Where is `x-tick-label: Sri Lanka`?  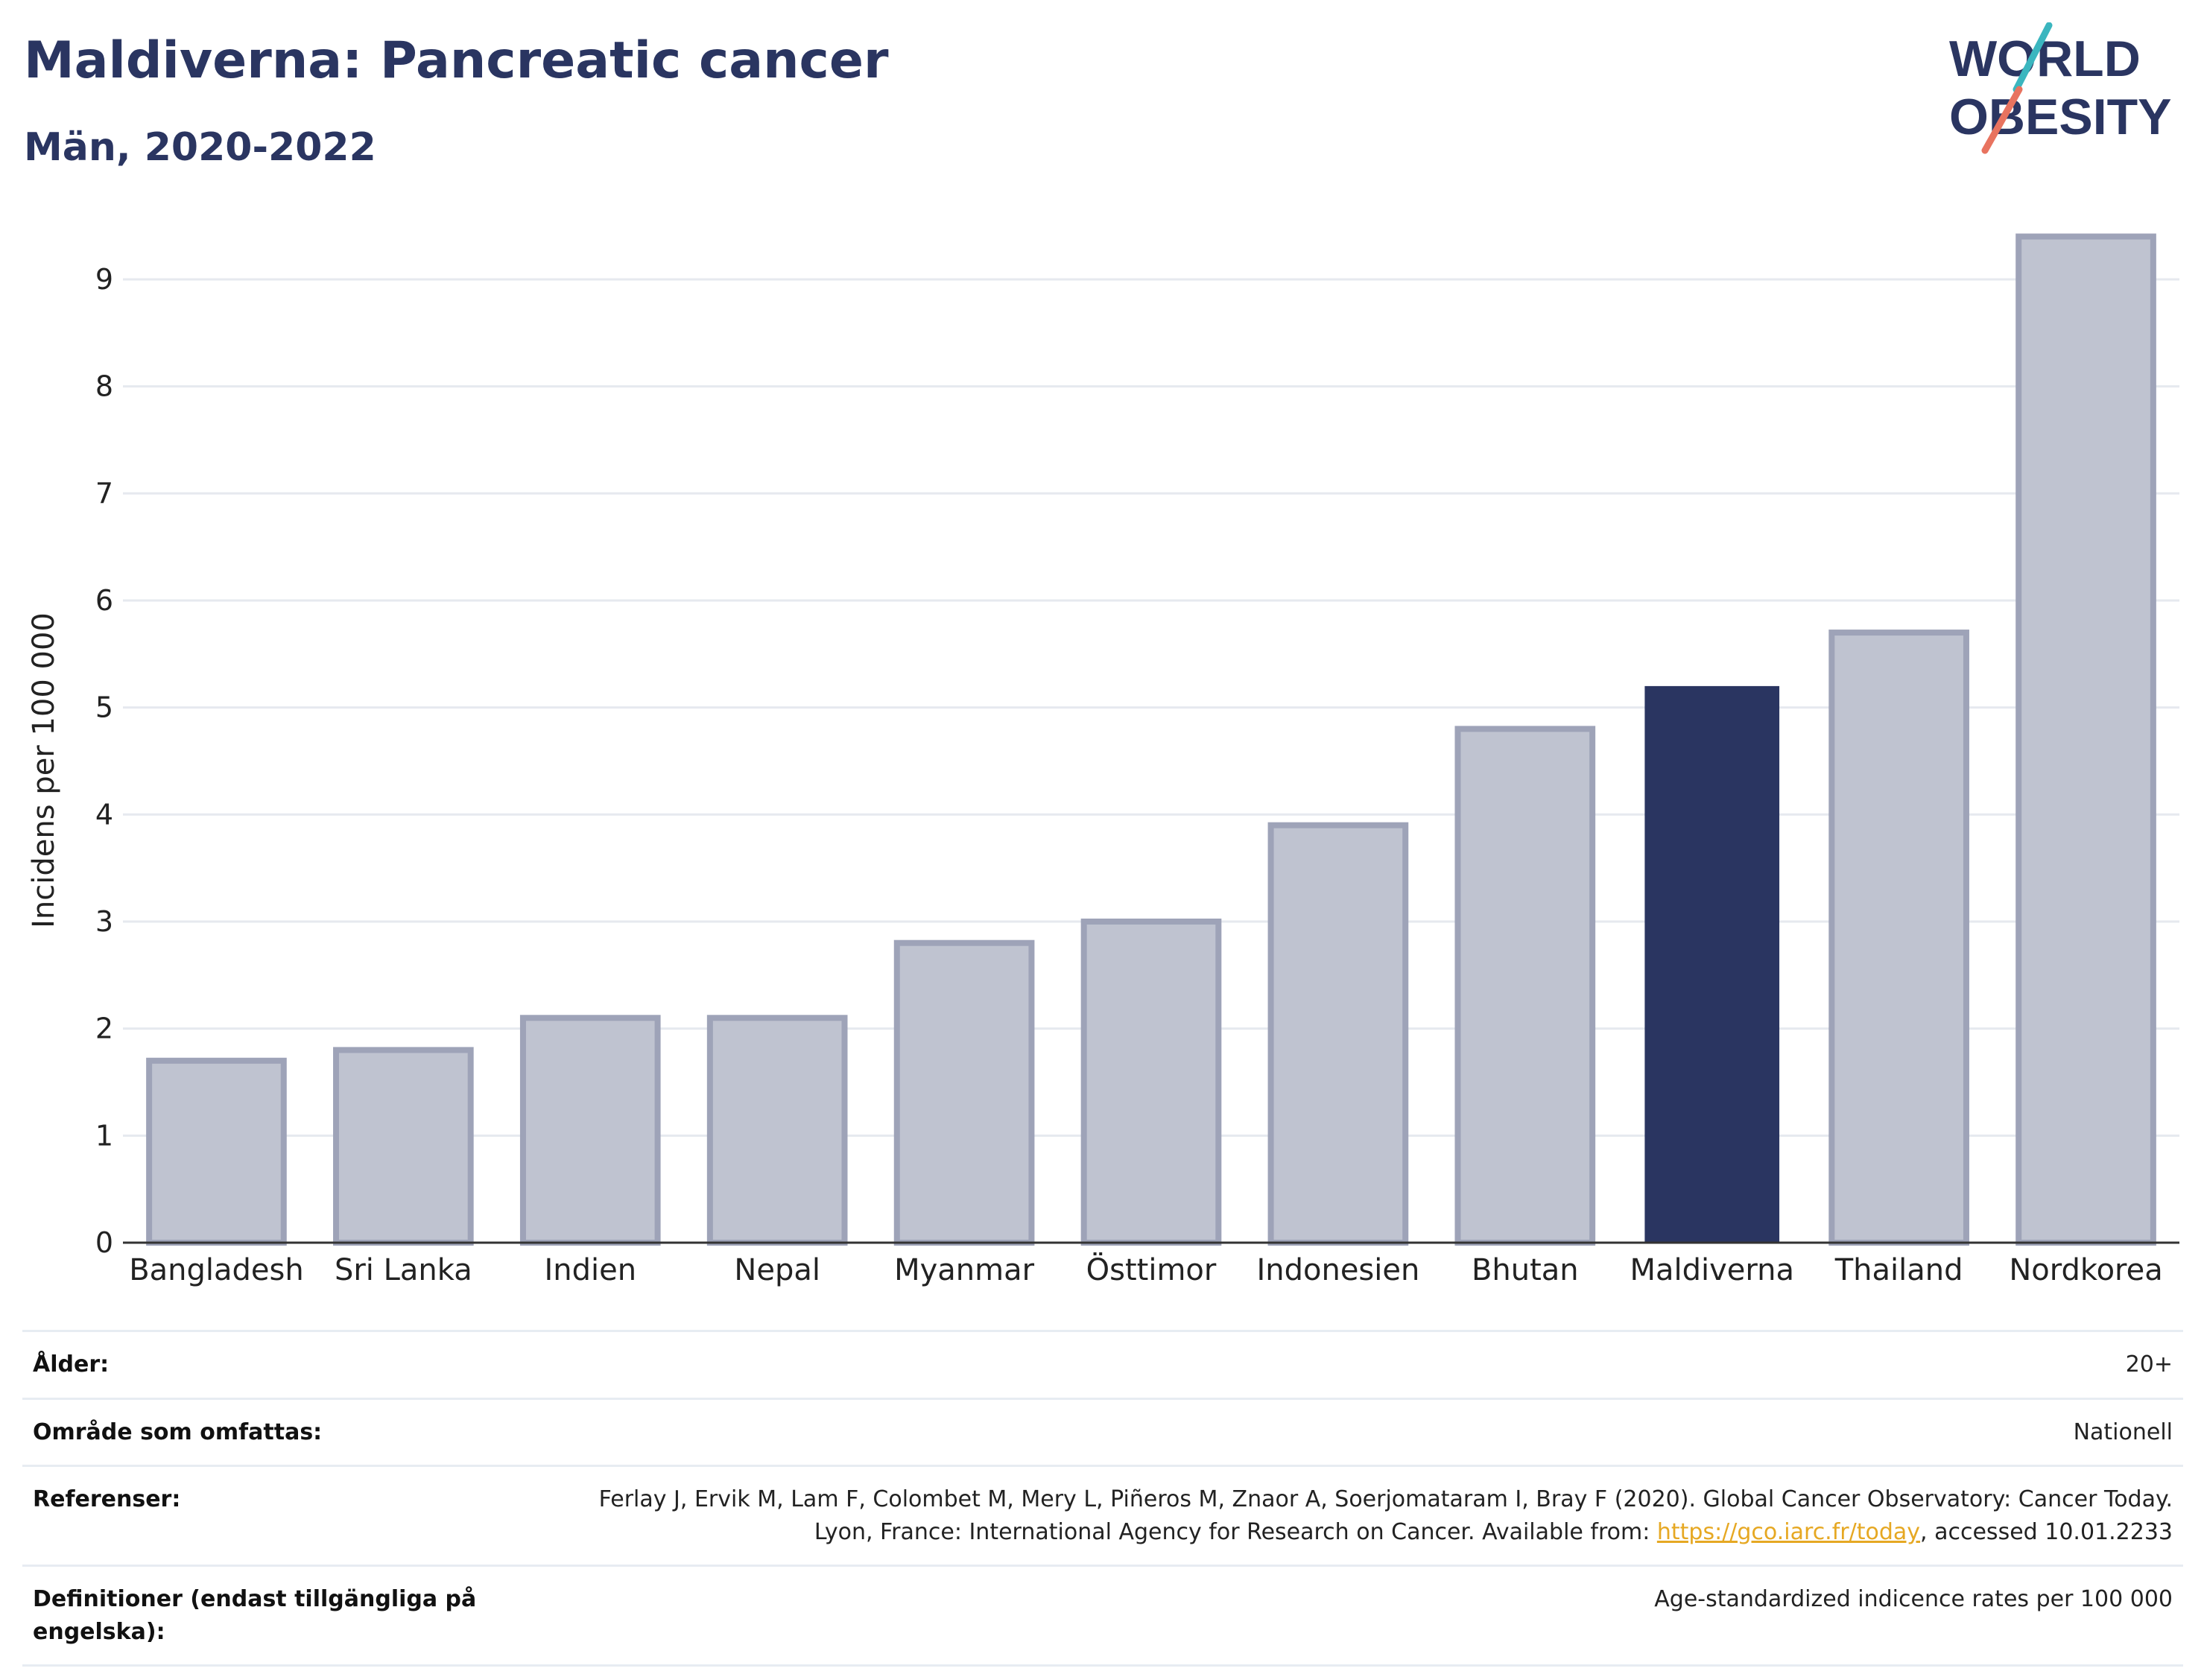 x-tick-label: Sri Lanka is located at coordinates (403, 1270).